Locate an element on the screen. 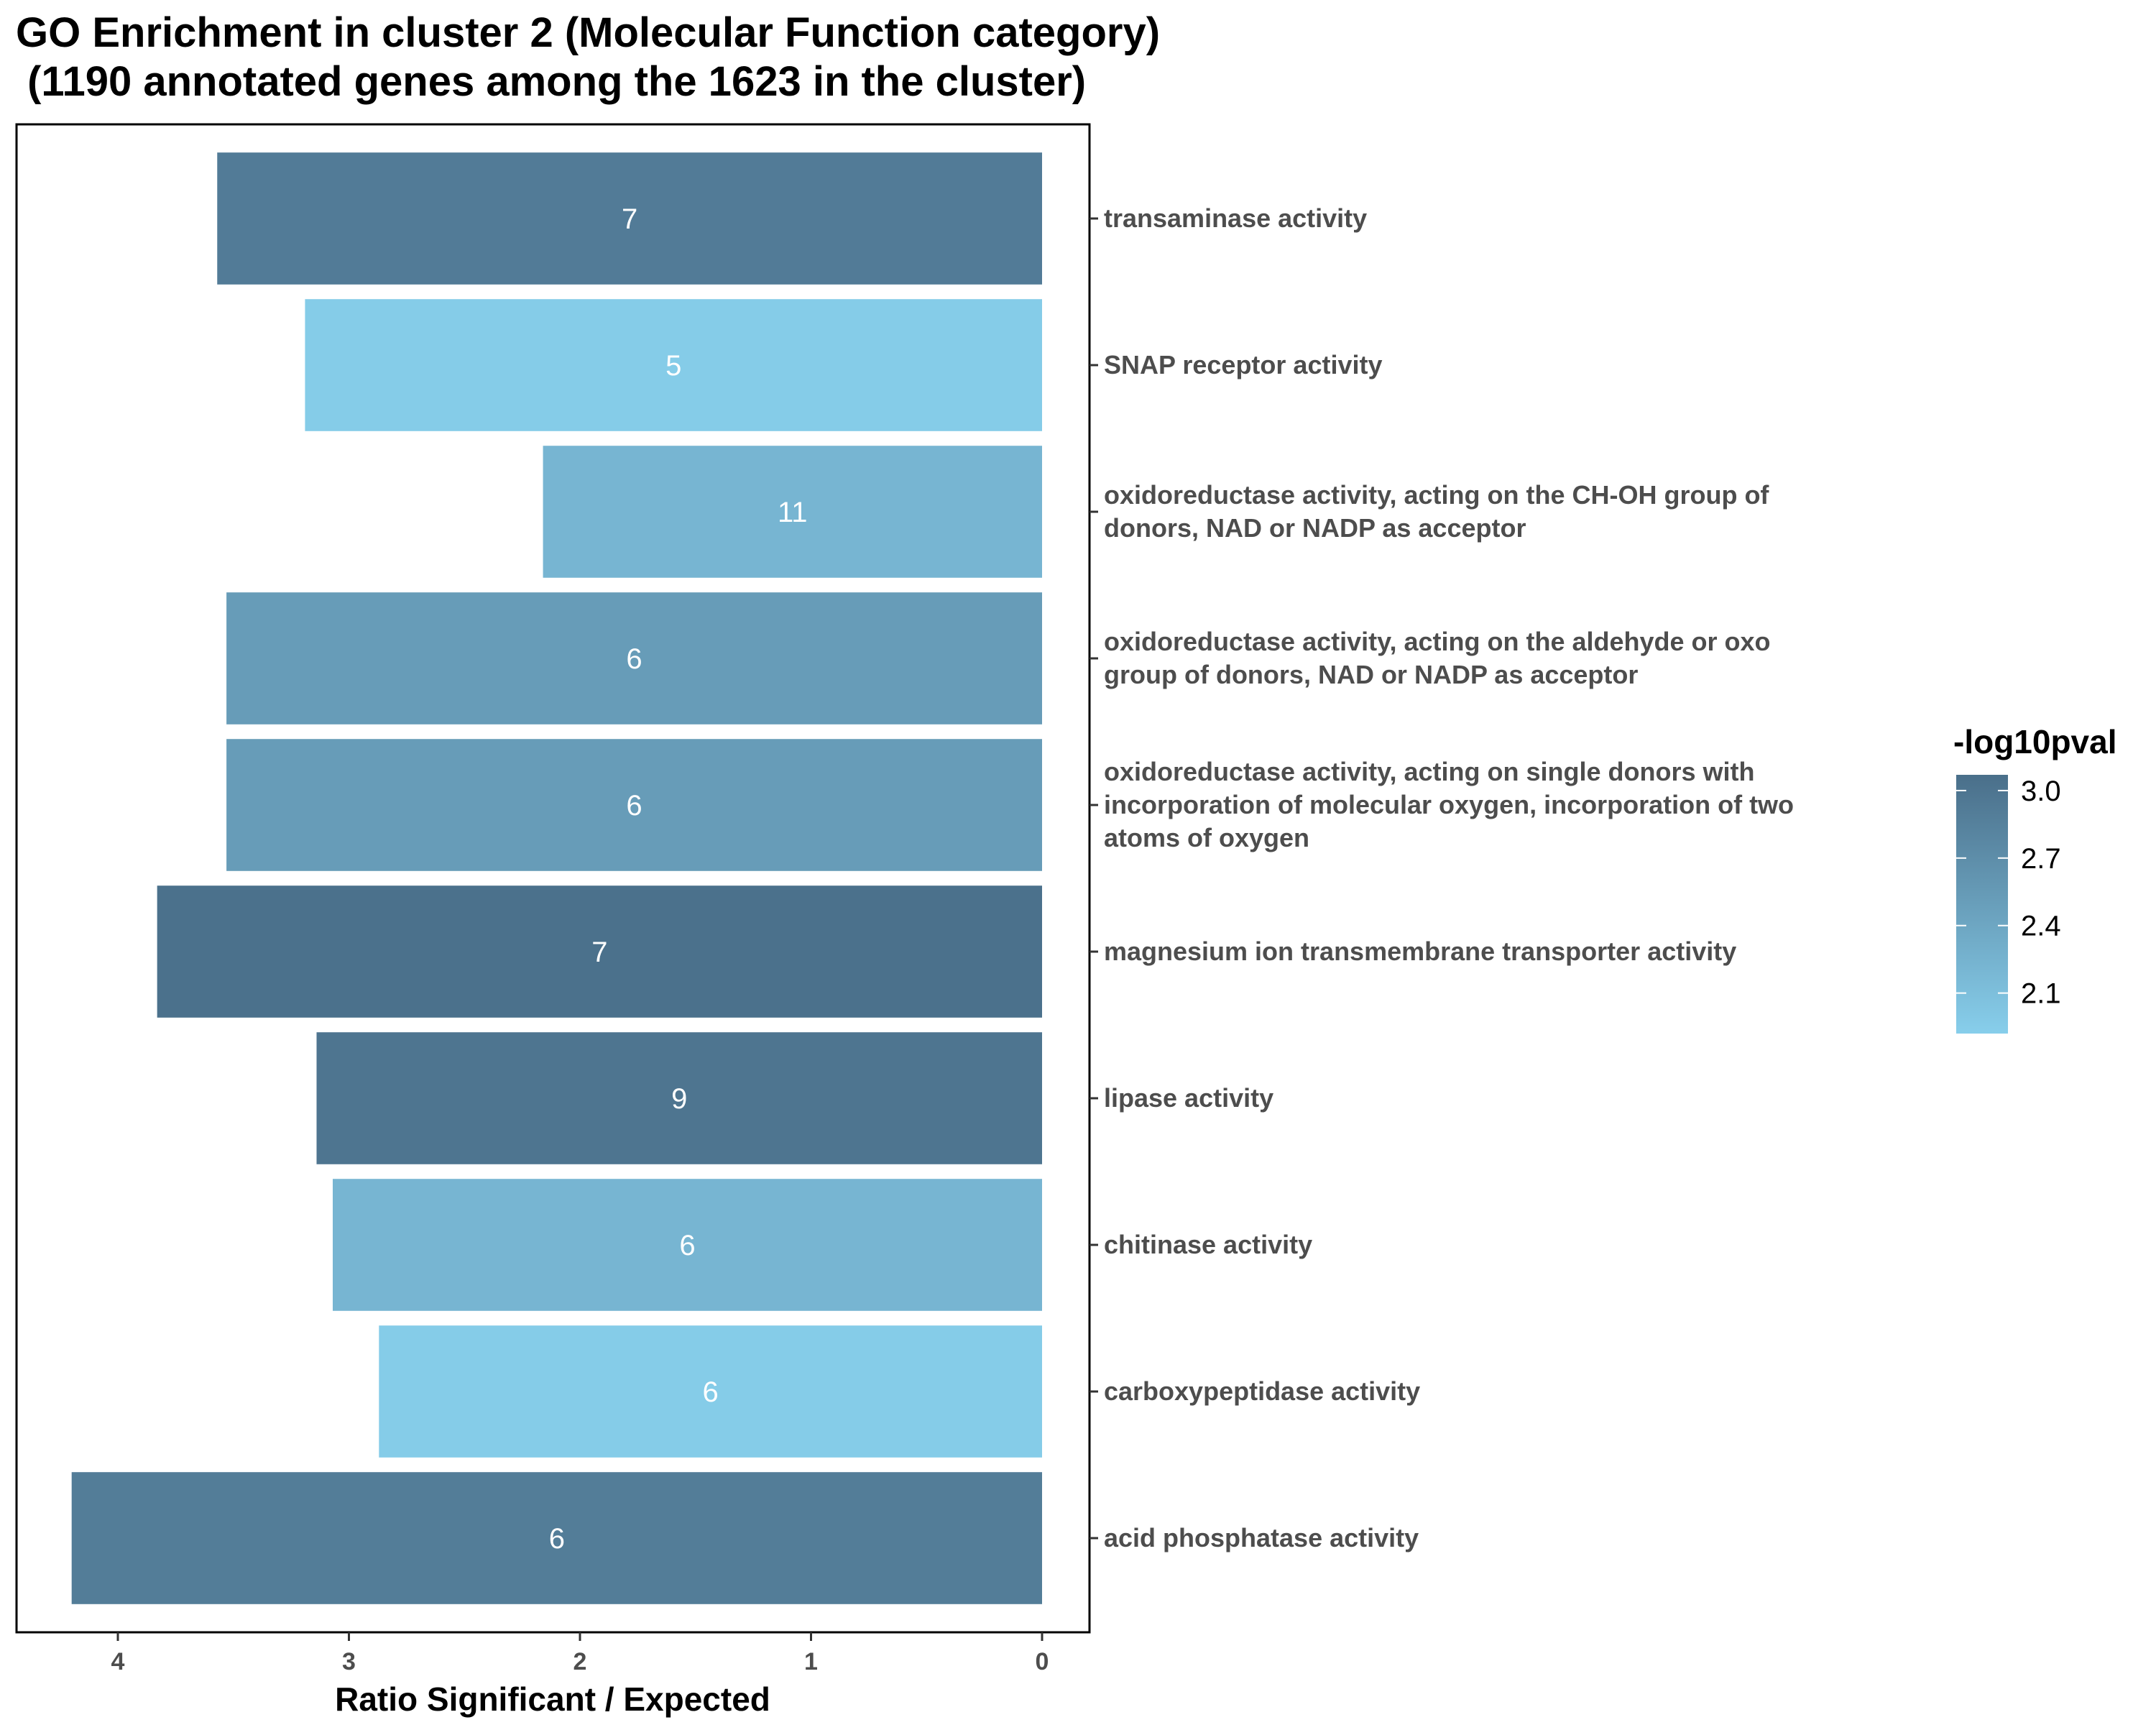 The image size is (2156, 1725). category-label: group of donors, NAD or NADP as acceptor is located at coordinates (1371, 674).